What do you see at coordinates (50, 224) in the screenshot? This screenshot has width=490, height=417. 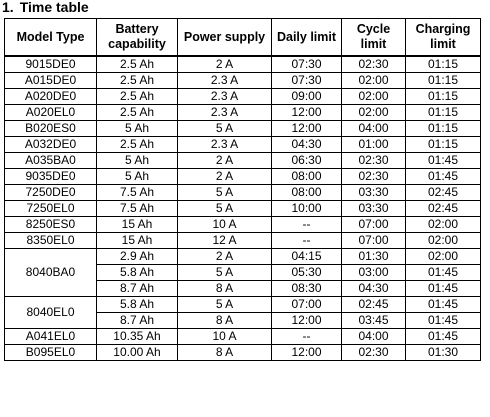 I see `model-type-cell: 8250ES0` at bounding box center [50, 224].